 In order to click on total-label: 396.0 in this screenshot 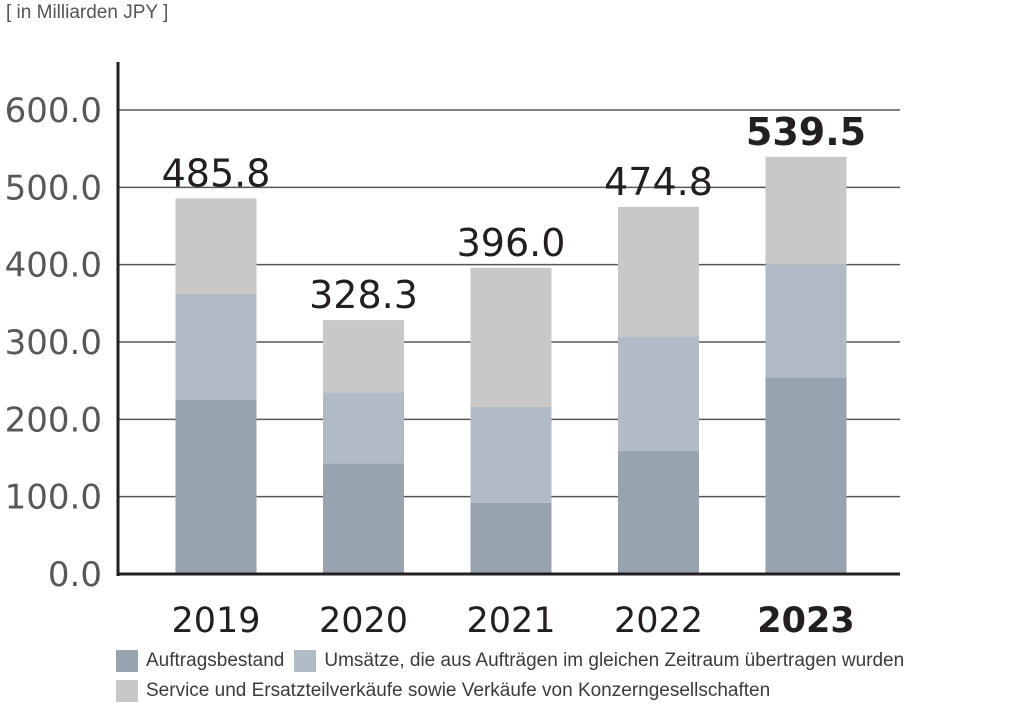, I will do `click(511, 243)`.